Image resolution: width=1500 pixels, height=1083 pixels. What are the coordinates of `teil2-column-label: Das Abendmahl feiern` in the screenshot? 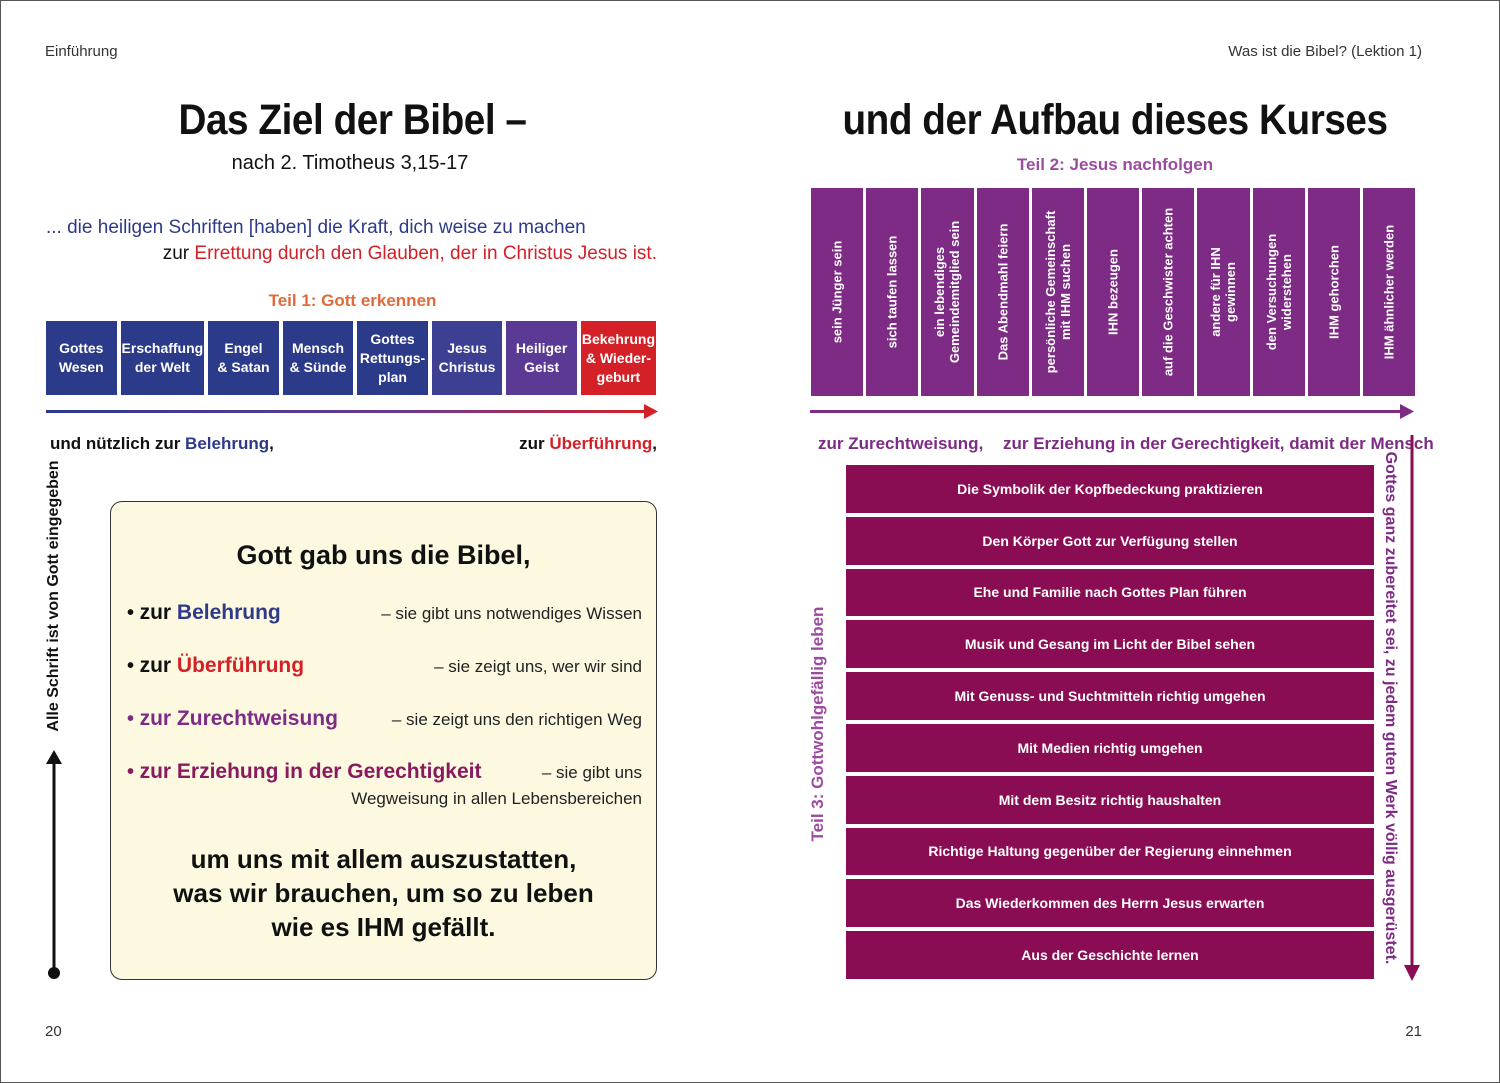 It's located at (1003, 292).